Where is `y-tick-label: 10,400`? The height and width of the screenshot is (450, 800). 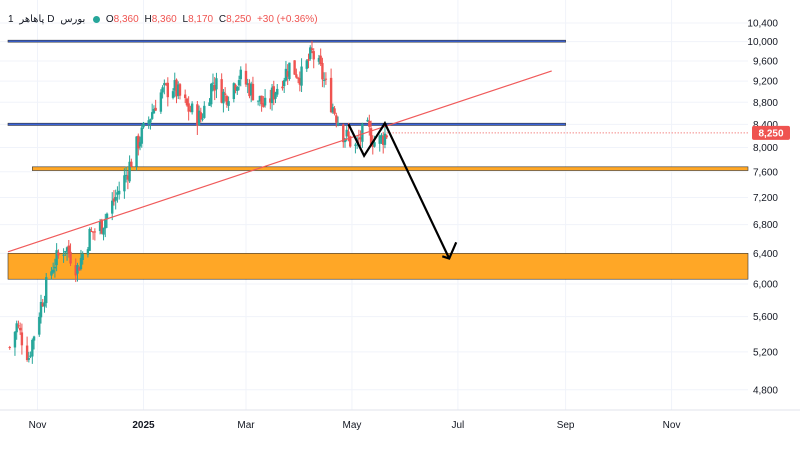
y-tick-label: 10,400 is located at coordinates (762, 24).